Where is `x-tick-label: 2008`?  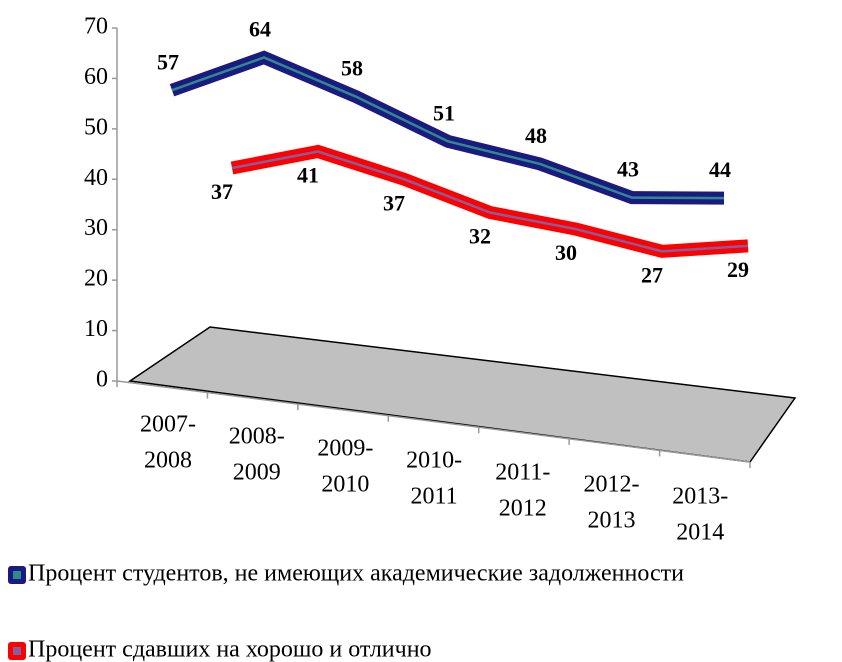
x-tick-label: 2008 is located at coordinates (168, 461).